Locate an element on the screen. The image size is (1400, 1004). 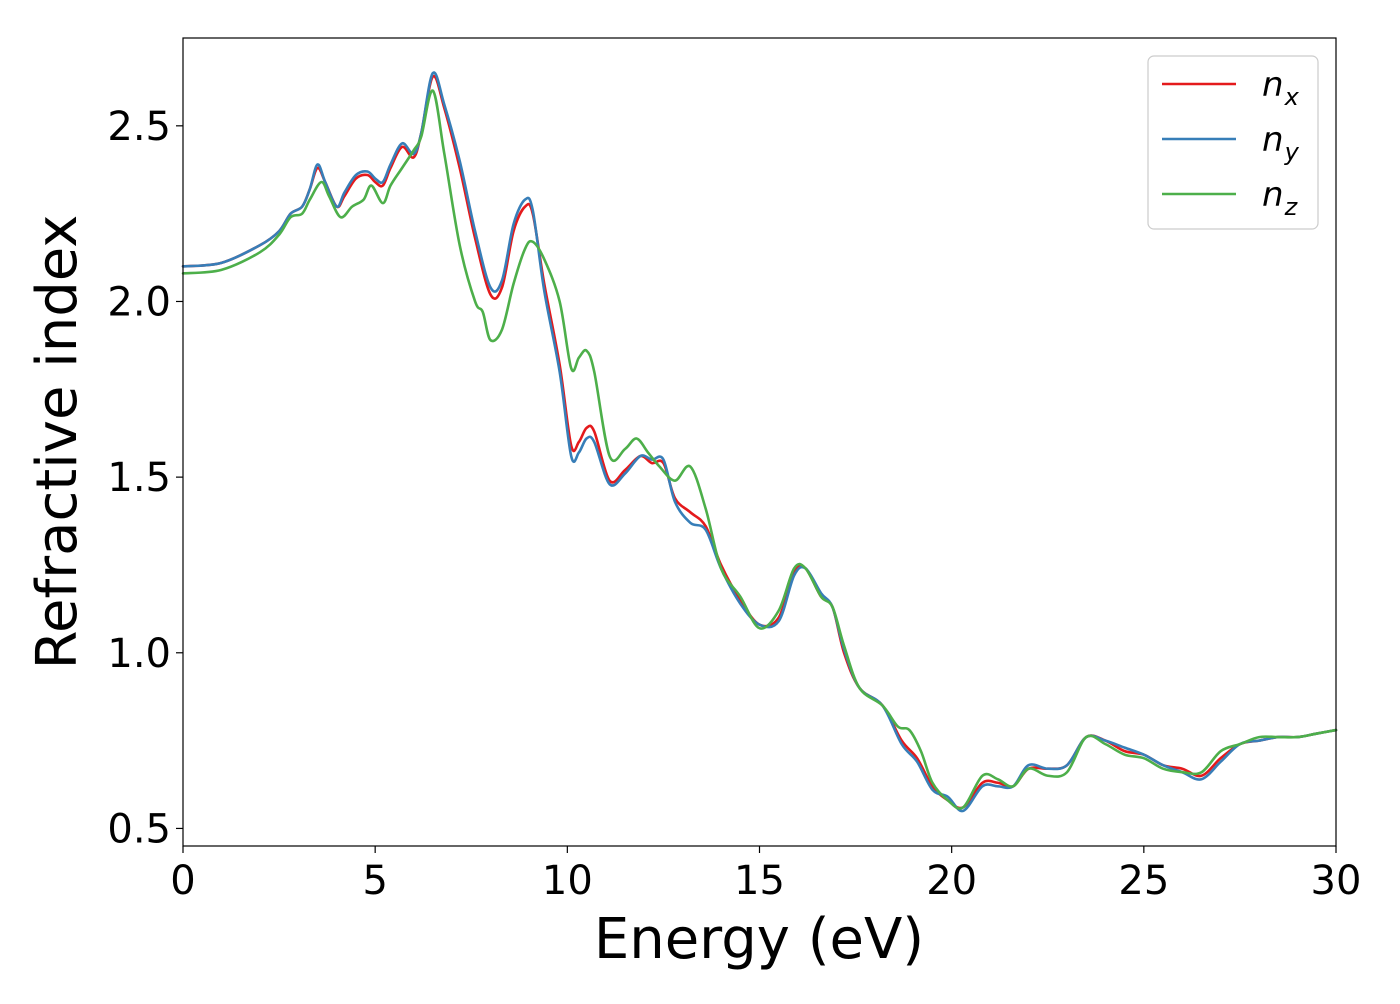
x-tick-label: 10 is located at coordinates (567, 881).